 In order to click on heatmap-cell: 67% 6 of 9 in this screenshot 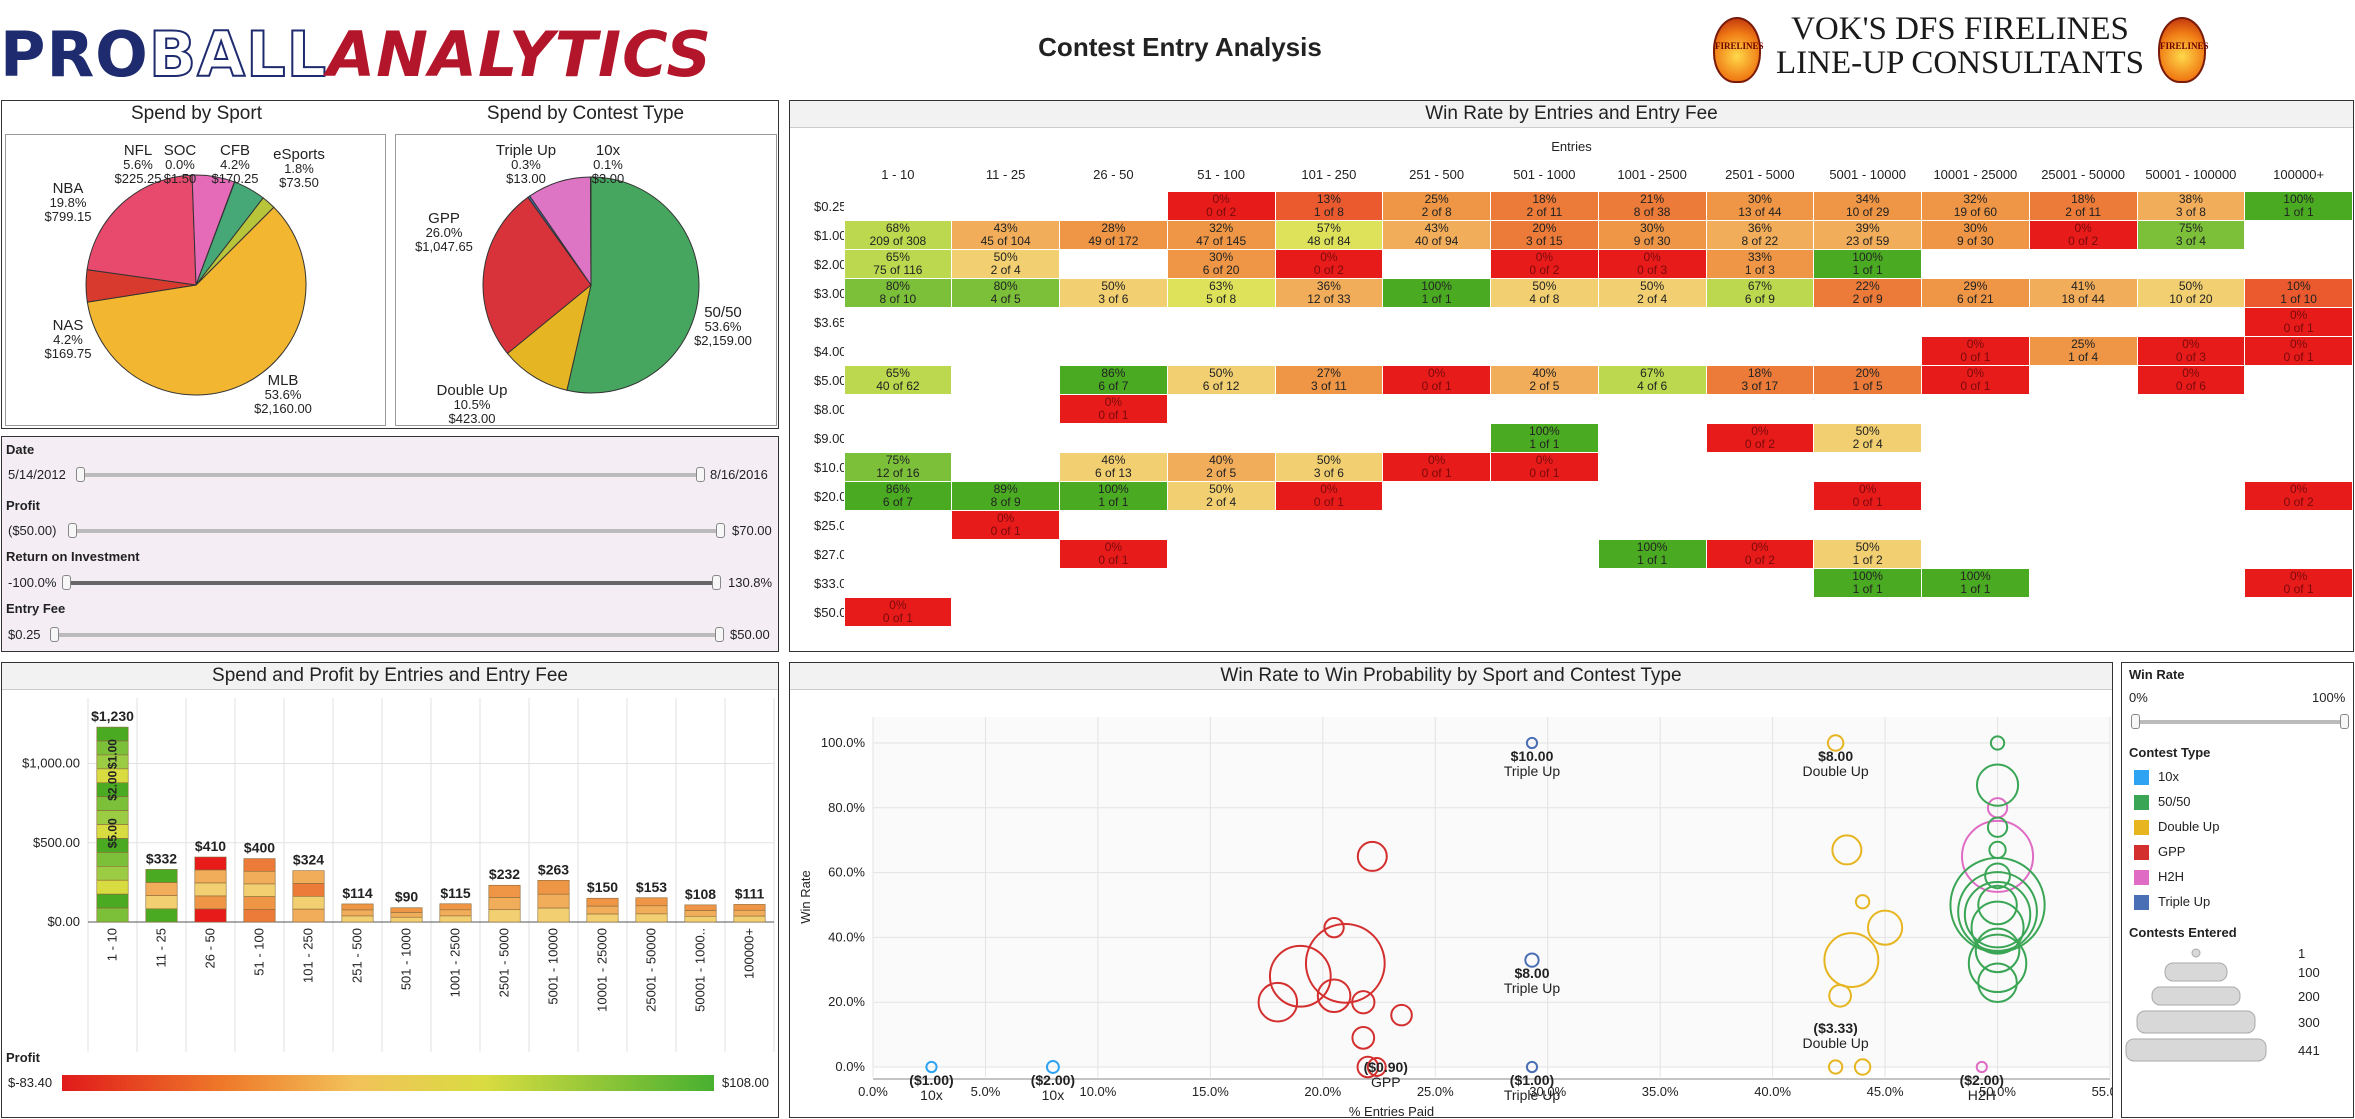, I will do `click(1760, 293)`.